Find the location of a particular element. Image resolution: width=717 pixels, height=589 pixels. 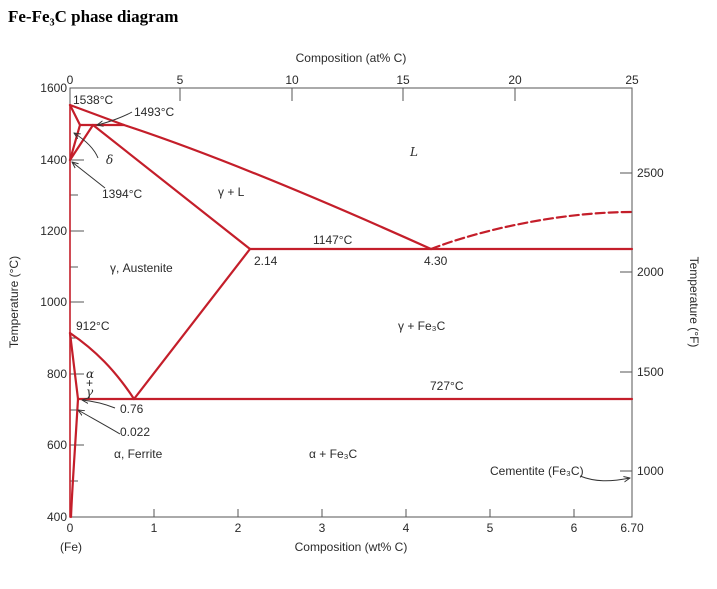

label-0-76: 0.76 is located at coordinates (132, 409).